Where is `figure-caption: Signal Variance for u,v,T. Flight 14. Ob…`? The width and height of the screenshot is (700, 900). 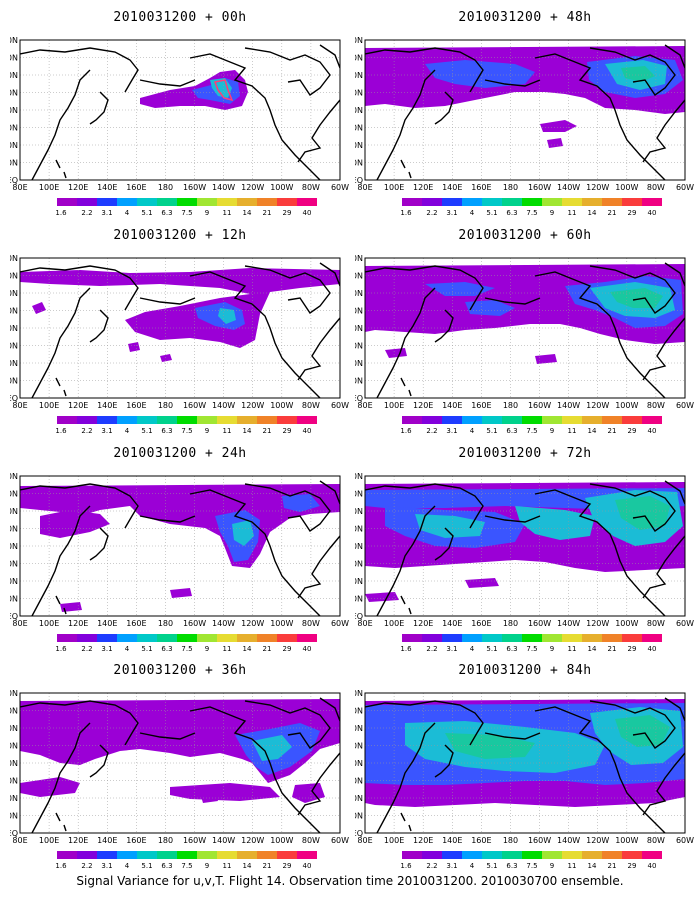 figure-caption: Signal Variance for u,v,T. Flight 14. Ob… is located at coordinates (350, 881).